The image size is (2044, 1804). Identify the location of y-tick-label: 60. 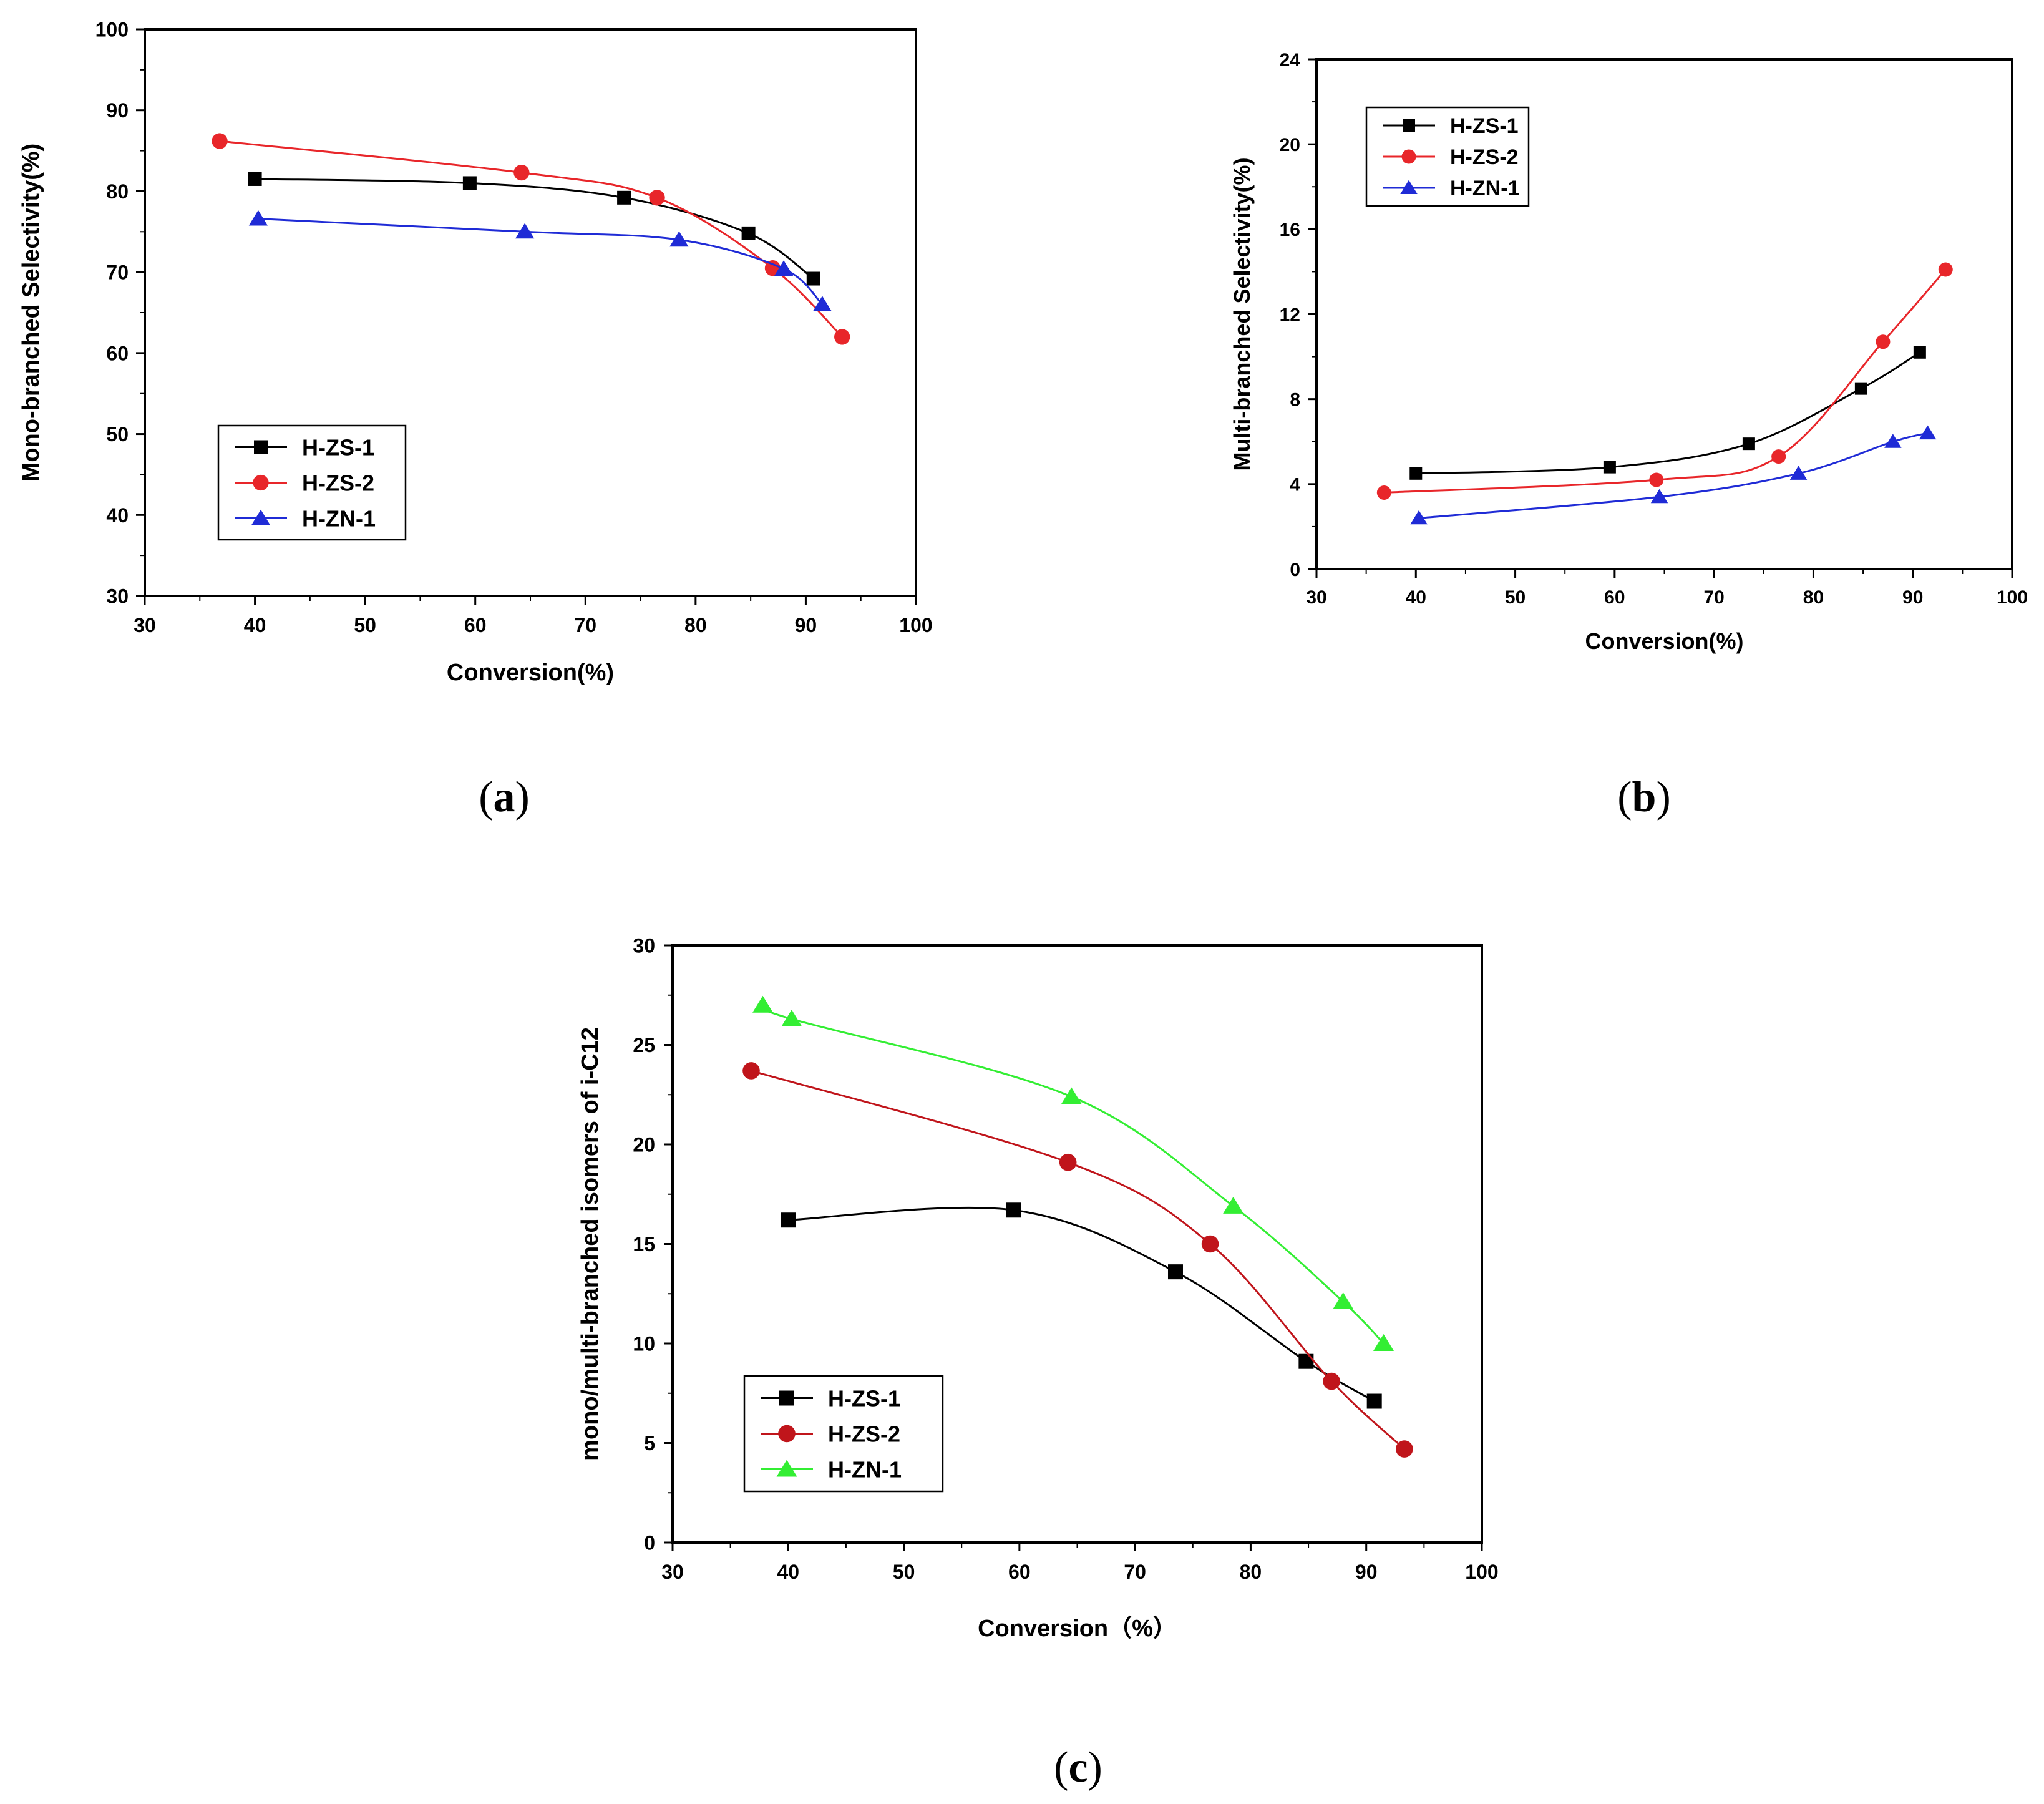
(117, 353).